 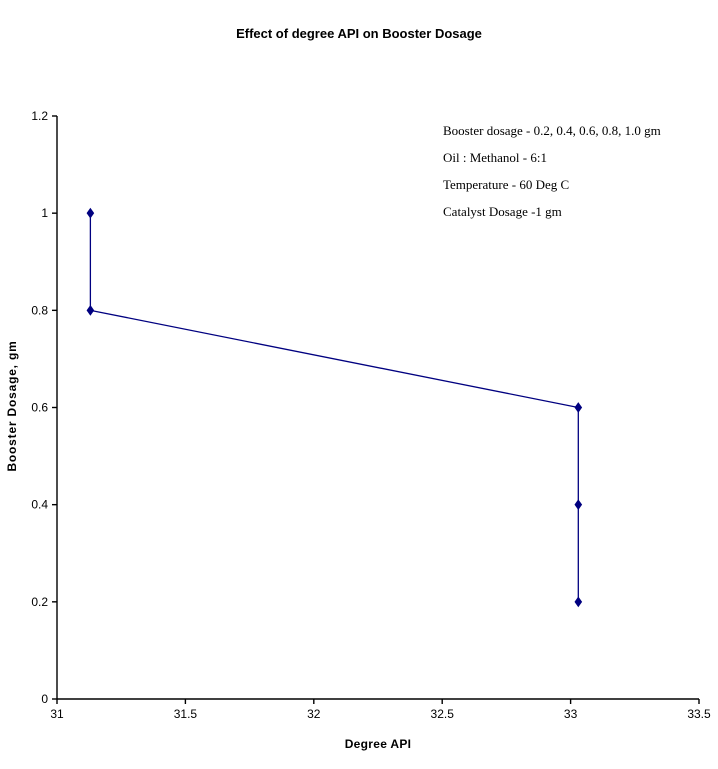 What do you see at coordinates (443, 714) in the screenshot?
I see `x-tick-label: 32.5` at bounding box center [443, 714].